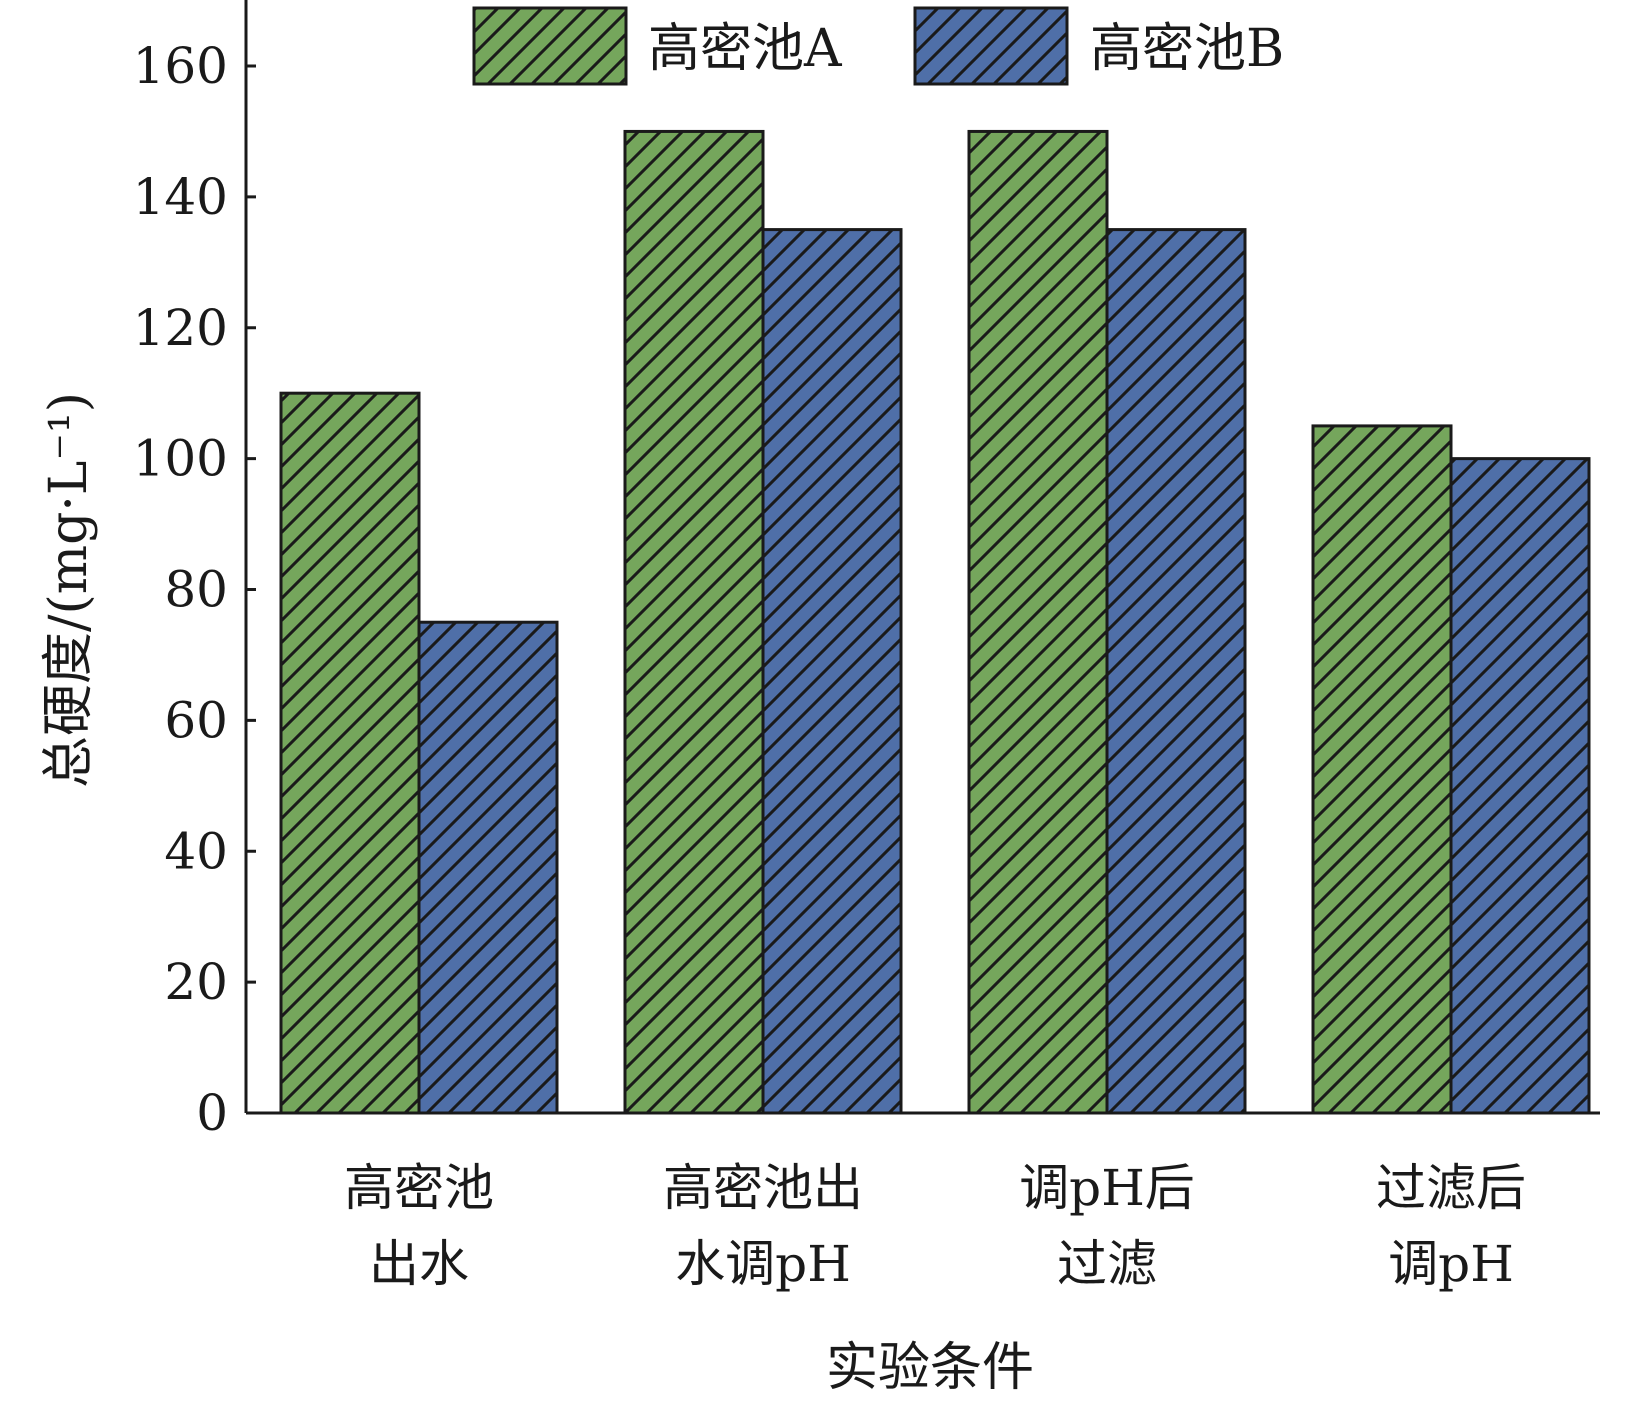 This screenshot has width=1625, height=1406. Describe the element at coordinates (196, 720) in the screenshot. I see `y-tick-label-3: 60` at that location.